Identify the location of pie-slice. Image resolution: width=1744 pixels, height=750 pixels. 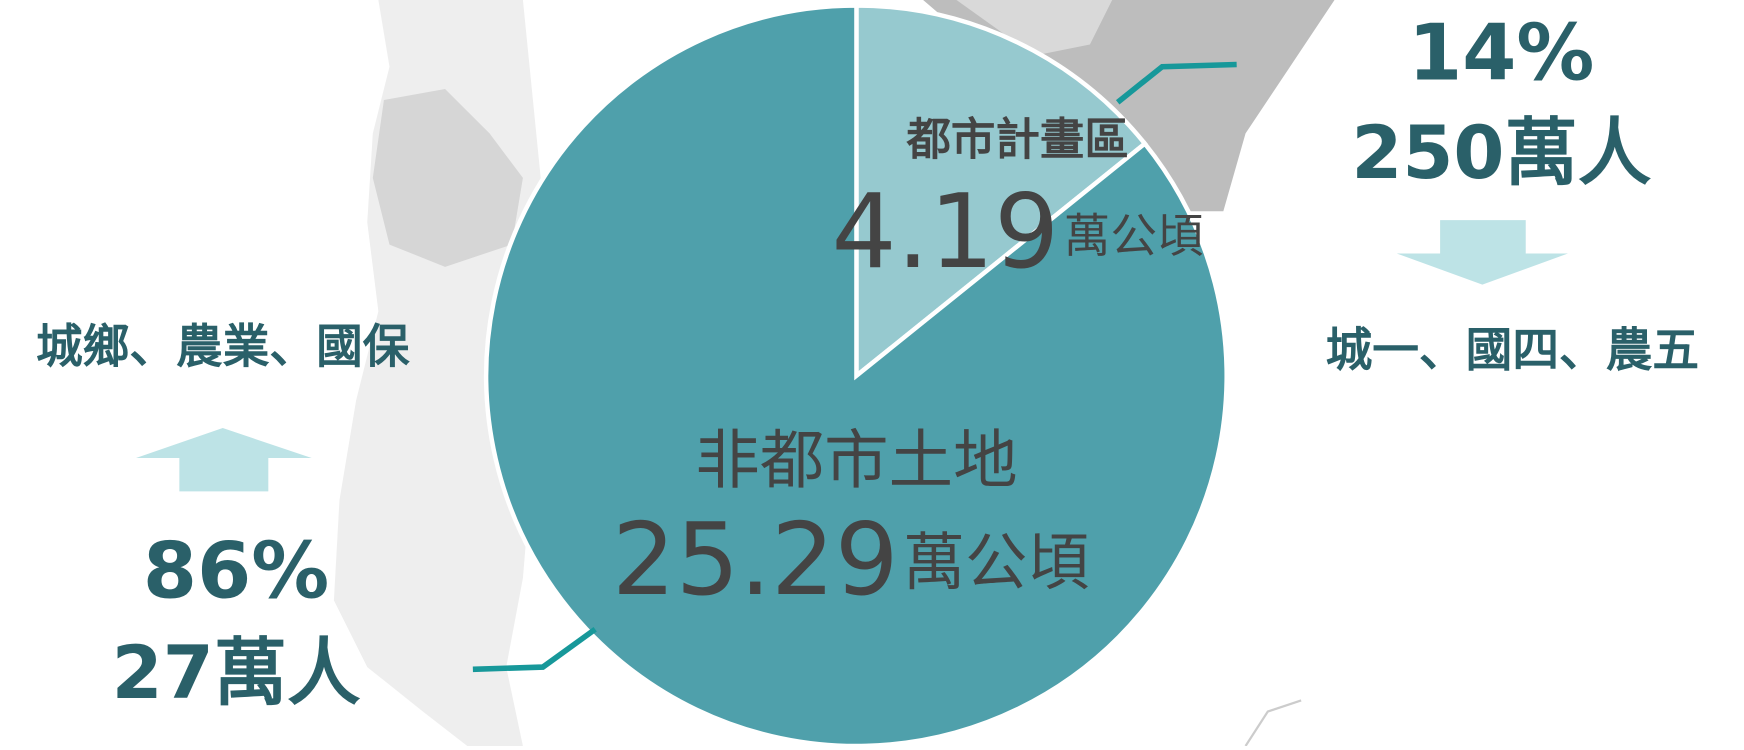
(1001, 192).